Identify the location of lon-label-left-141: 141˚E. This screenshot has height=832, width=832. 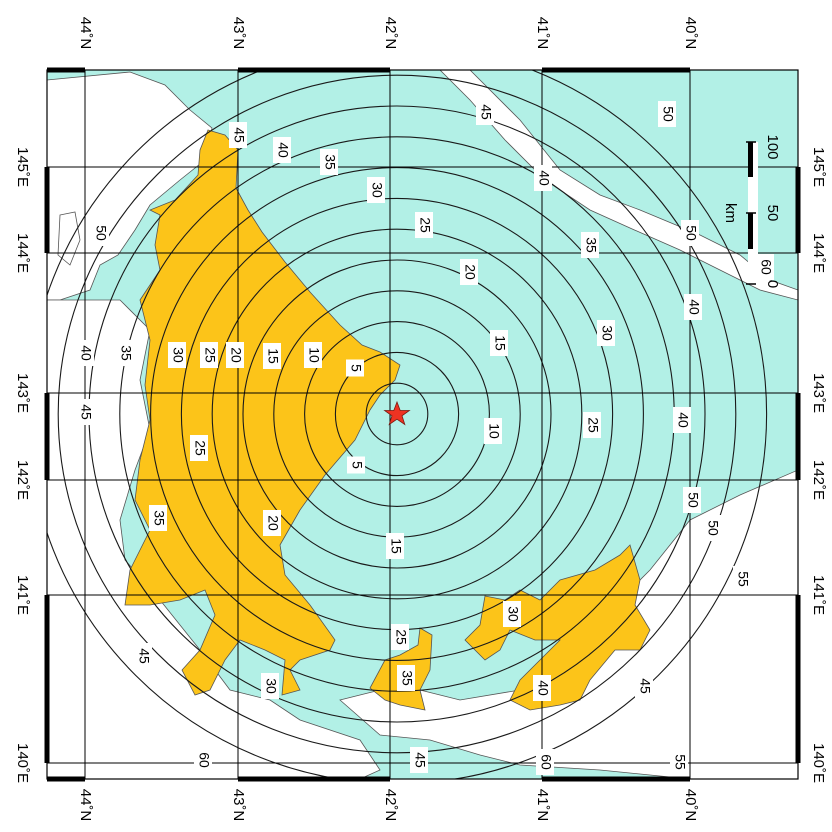
(22, 595).